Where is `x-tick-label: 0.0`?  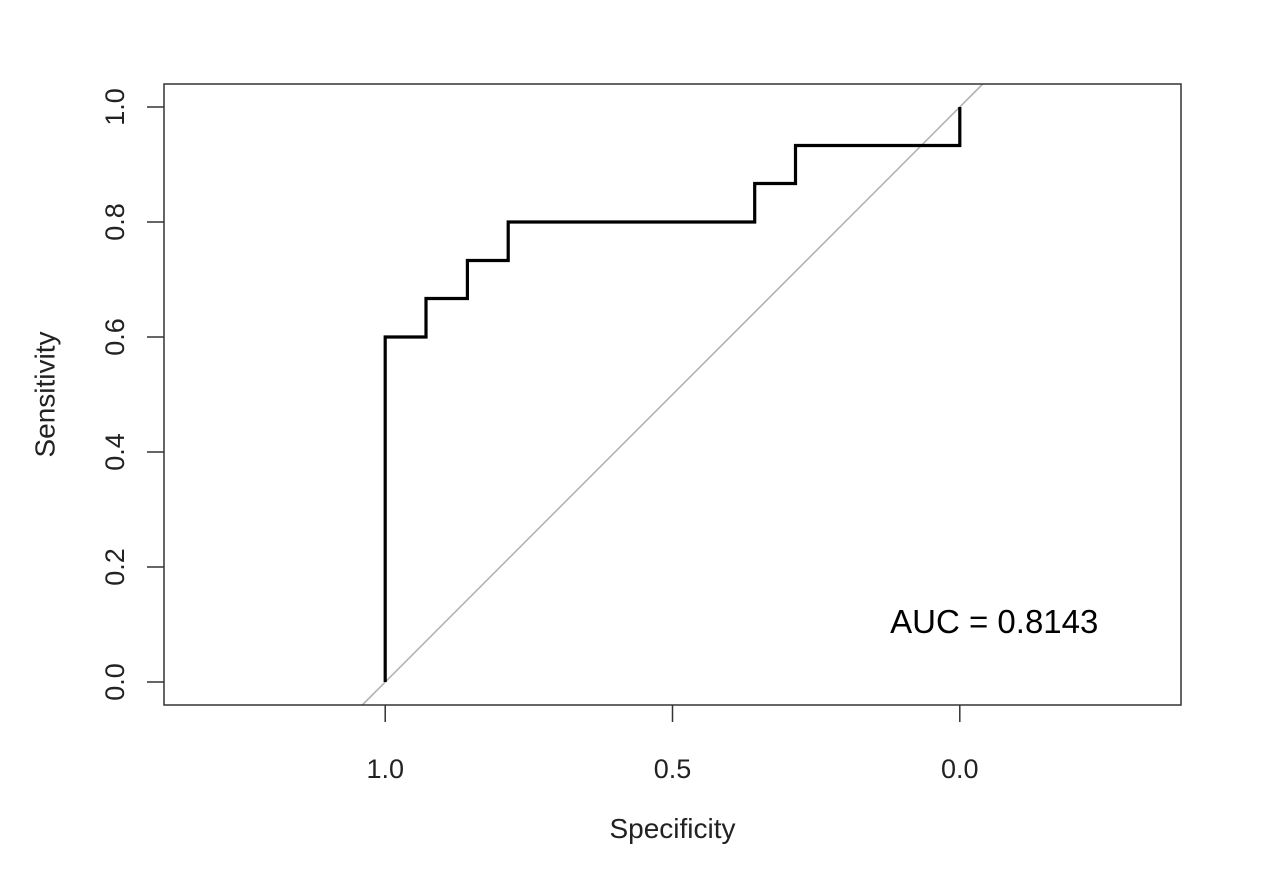 x-tick-label: 0.0 is located at coordinates (960, 769).